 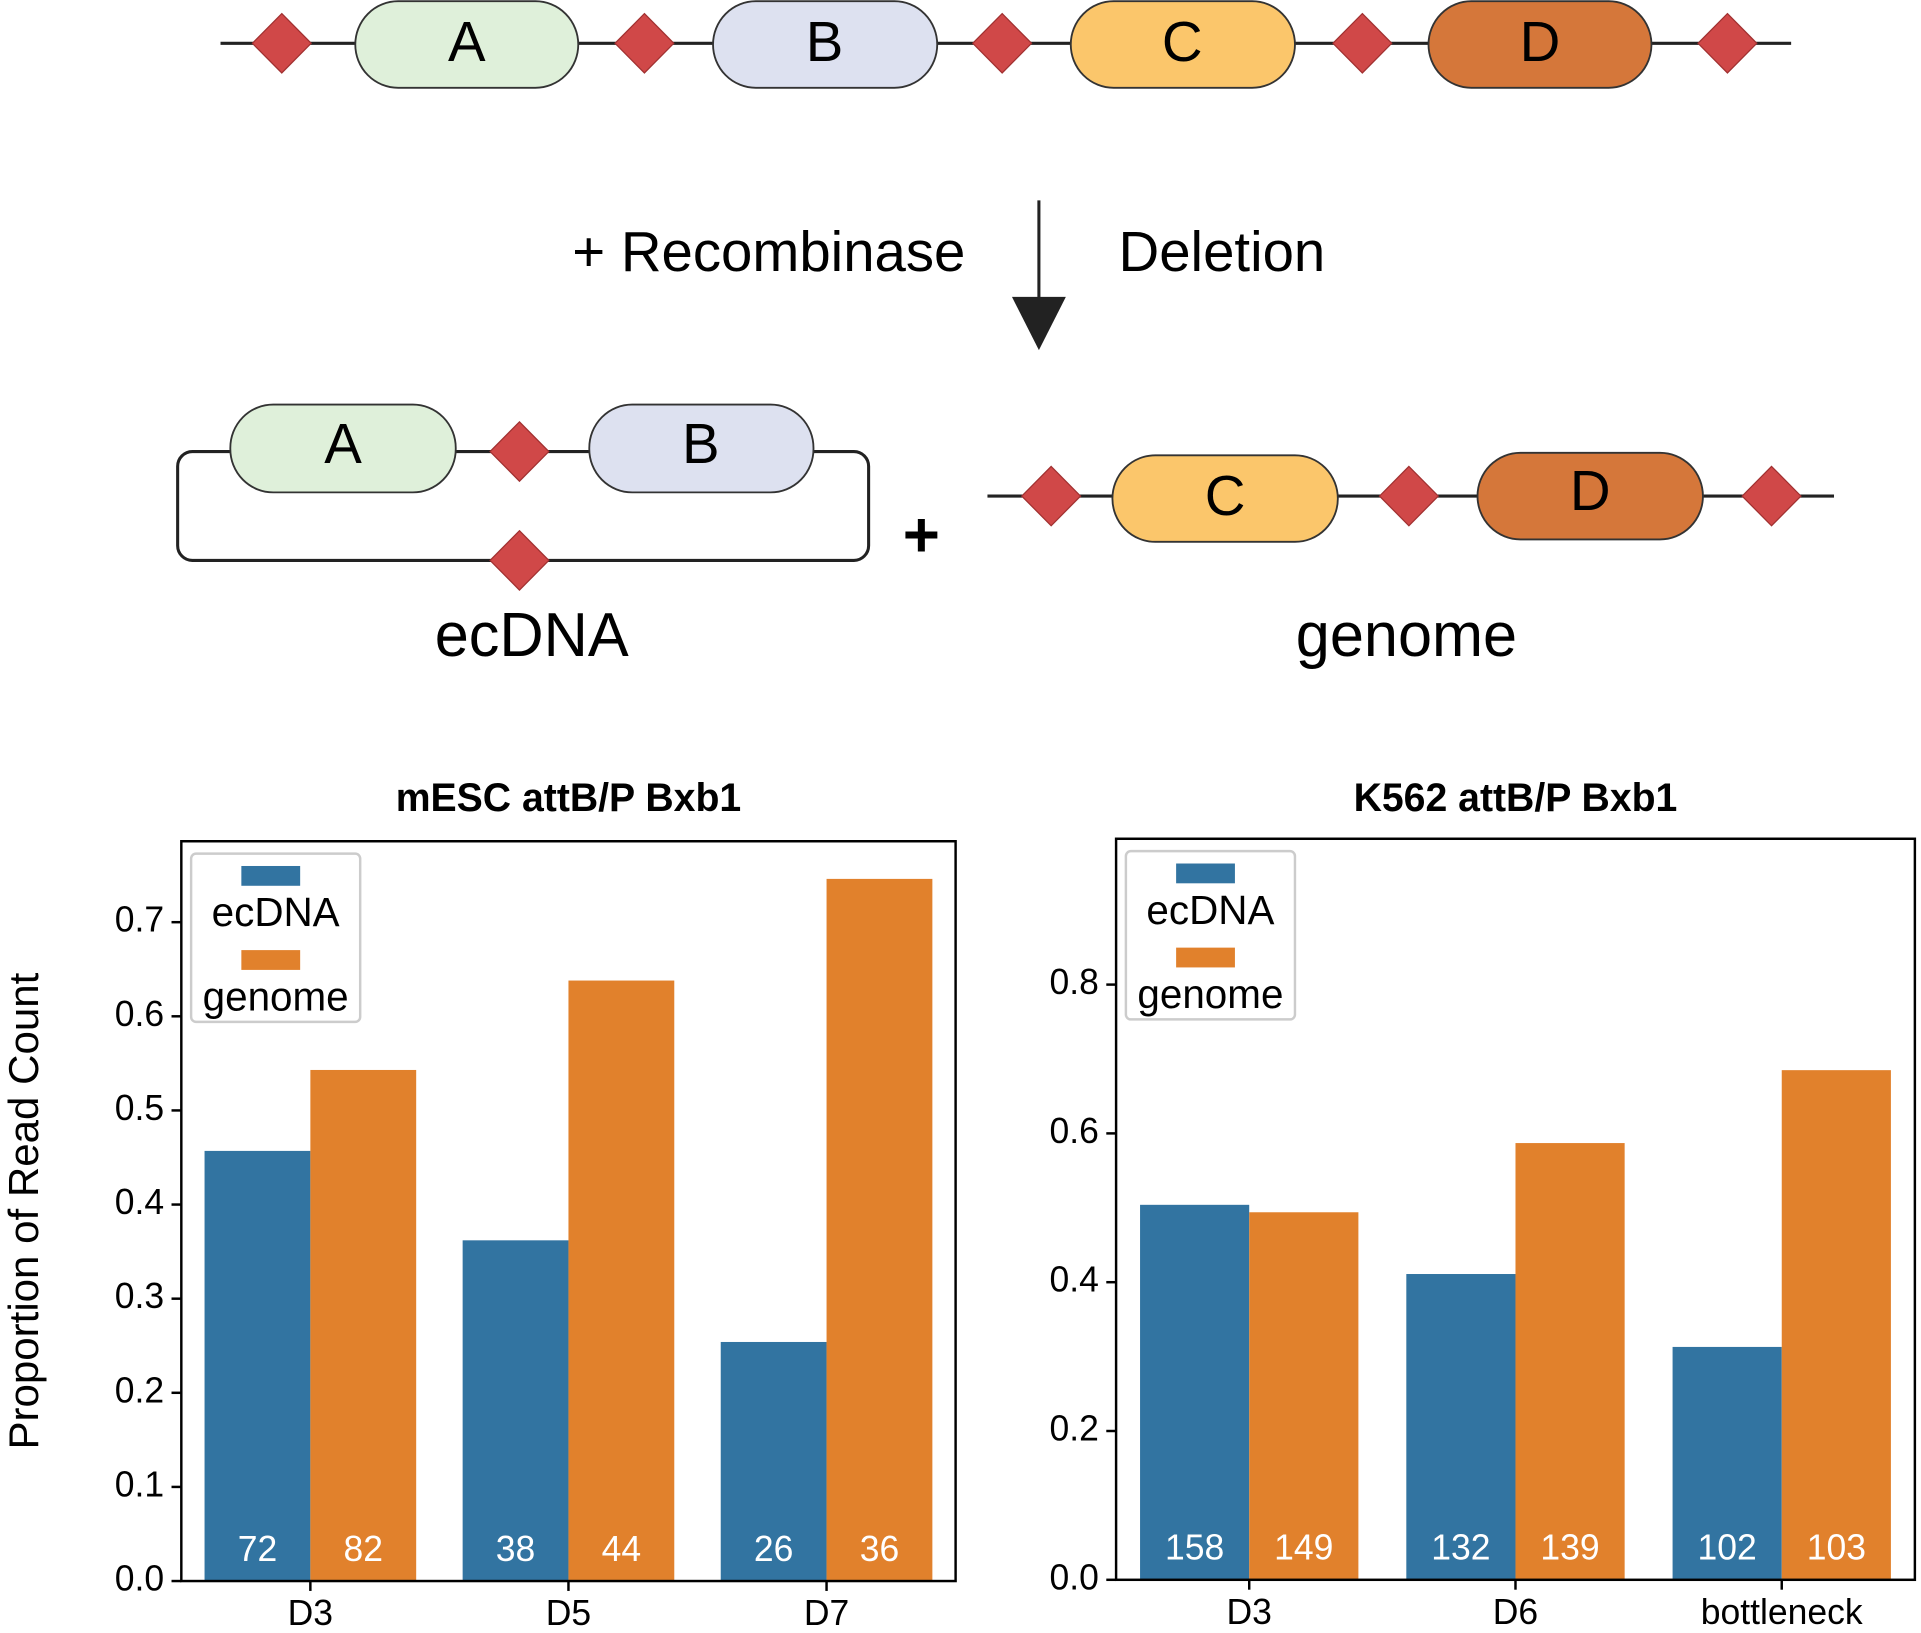 What do you see at coordinates (139, 1108) in the screenshot?
I see `y-tick-label: 0.5` at bounding box center [139, 1108].